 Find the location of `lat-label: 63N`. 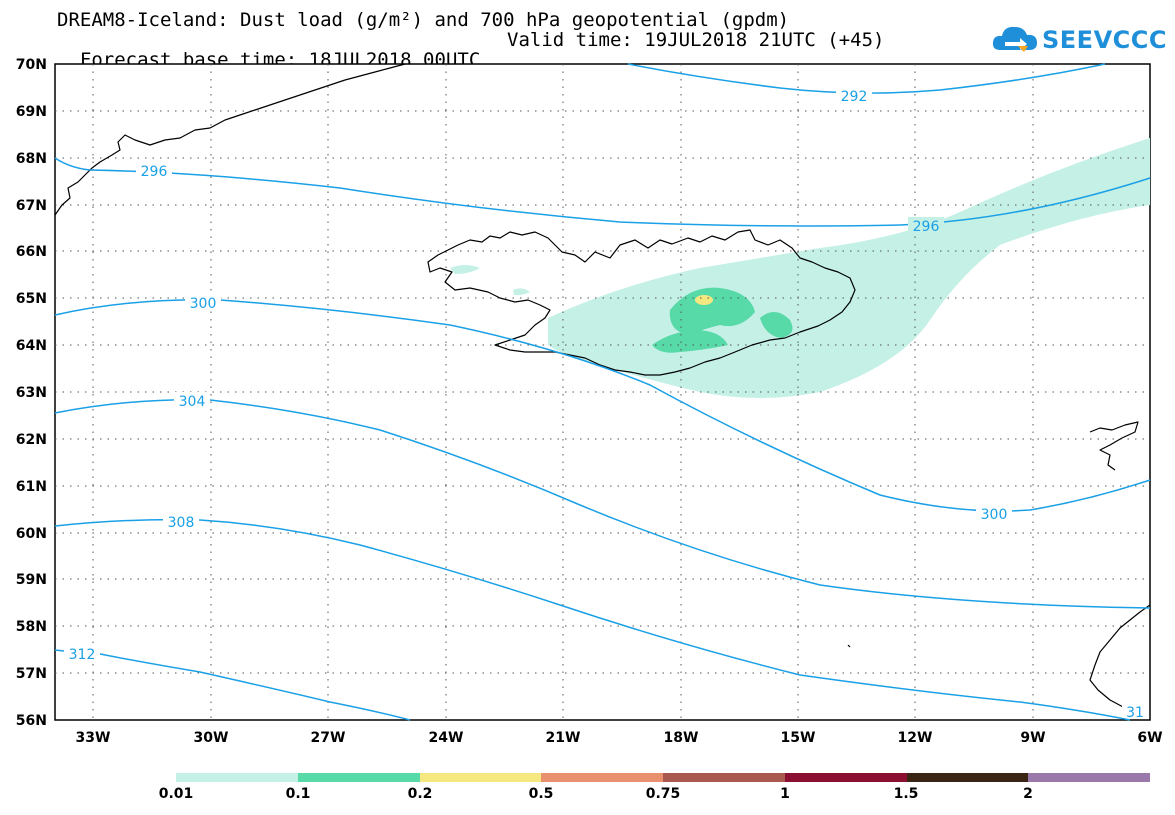

lat-label: 63N is located at coordinates (31, 393).